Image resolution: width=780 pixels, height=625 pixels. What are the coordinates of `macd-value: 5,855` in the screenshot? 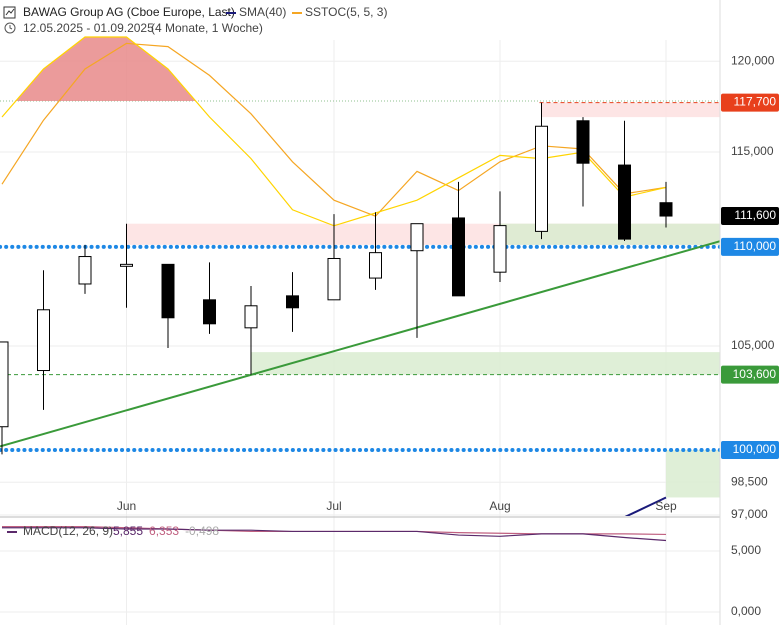 It's located at (128, 531).